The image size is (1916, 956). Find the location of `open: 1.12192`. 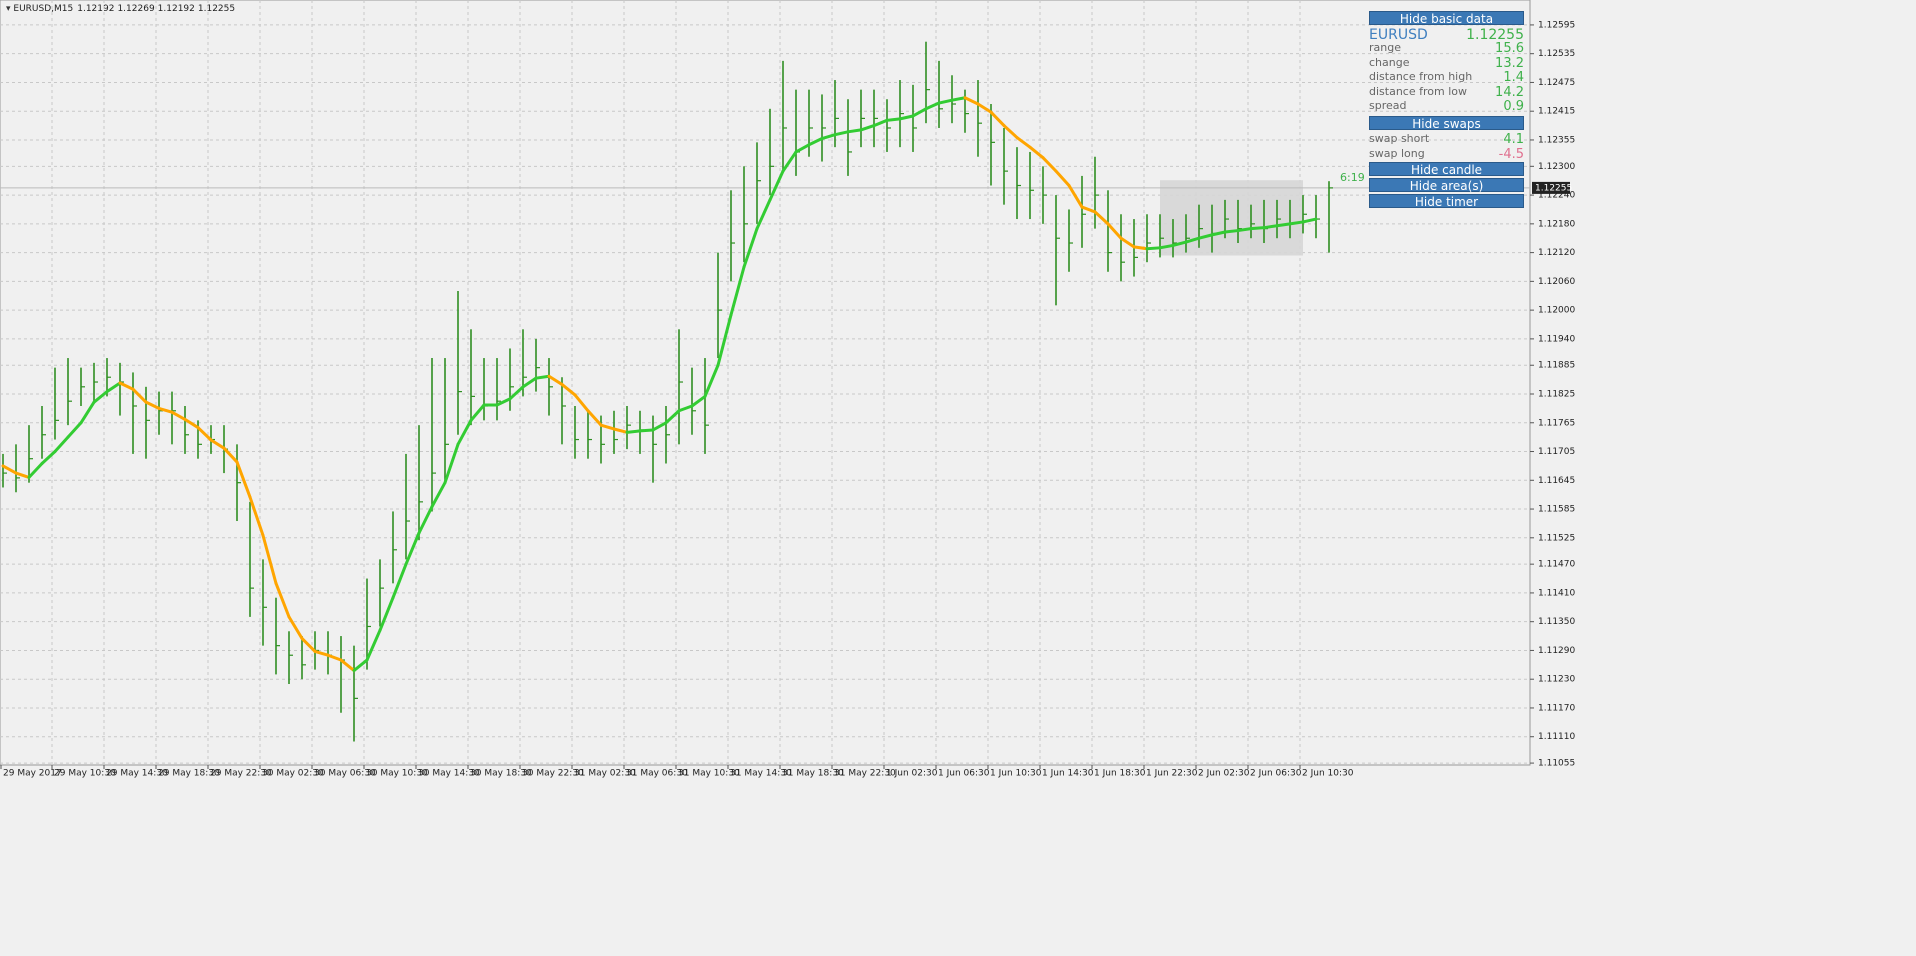

open: 1.12192 is located at coordinates (95, 9).